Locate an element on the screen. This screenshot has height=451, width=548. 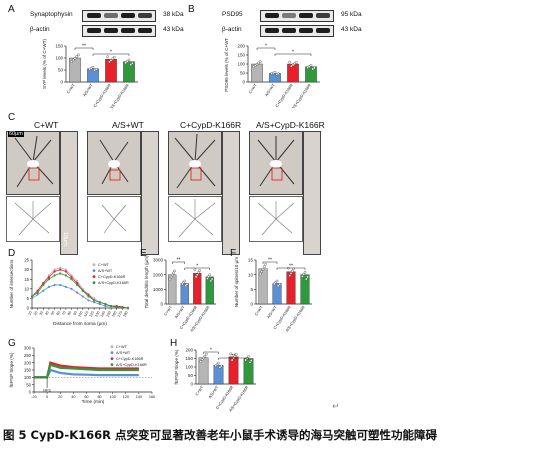
y-axis-label: Number of spines/10 μm is located at coordinates (236, 282).